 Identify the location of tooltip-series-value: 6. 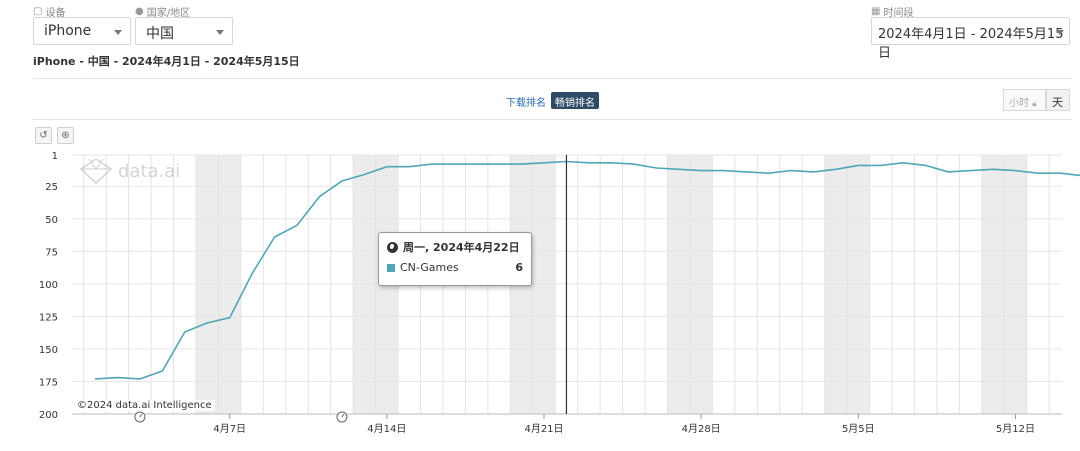
(519, 267).